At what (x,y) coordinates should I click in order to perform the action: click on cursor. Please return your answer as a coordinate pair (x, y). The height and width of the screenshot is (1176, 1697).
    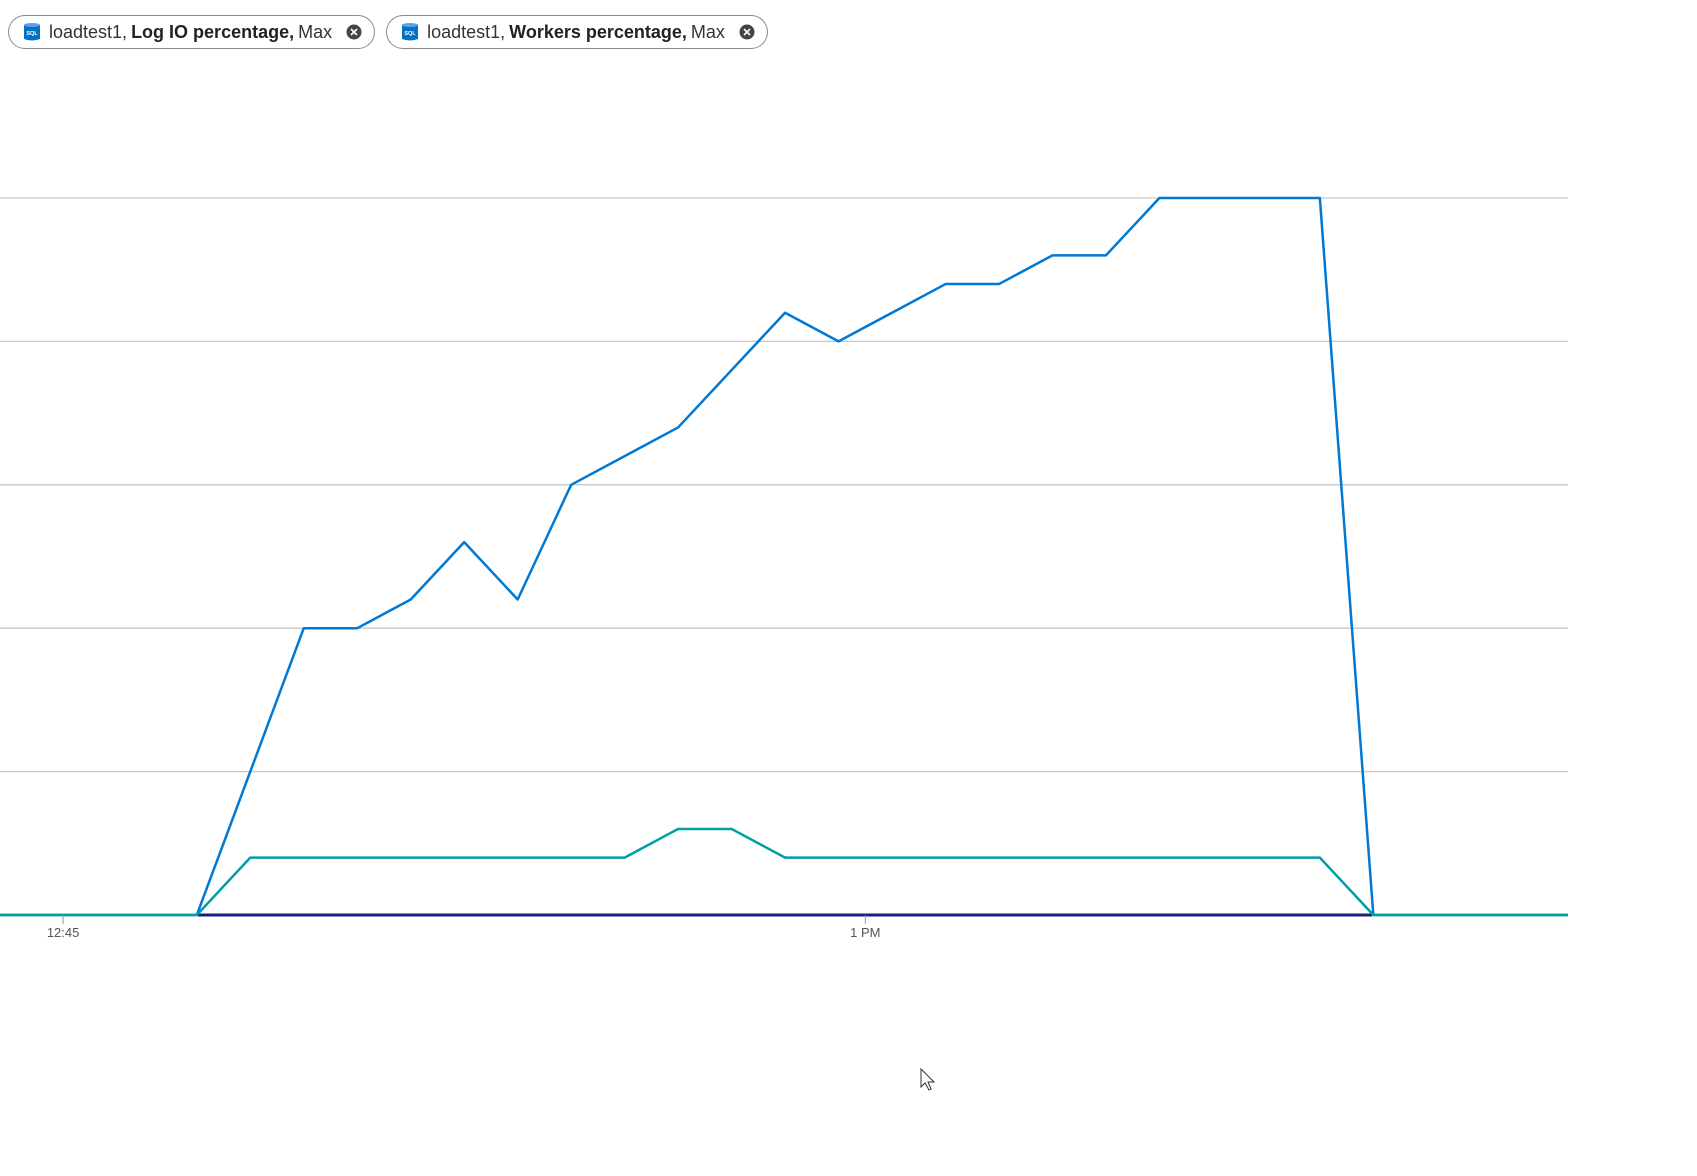
    Looking at the image, I should click on (928, 1079).